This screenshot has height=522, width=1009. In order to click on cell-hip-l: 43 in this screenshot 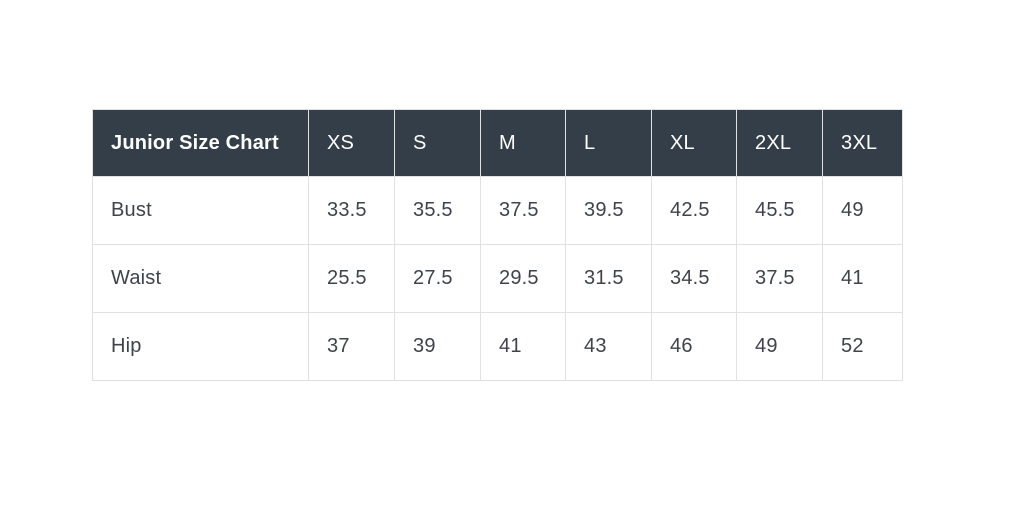, I will do `click(608, 346)`.